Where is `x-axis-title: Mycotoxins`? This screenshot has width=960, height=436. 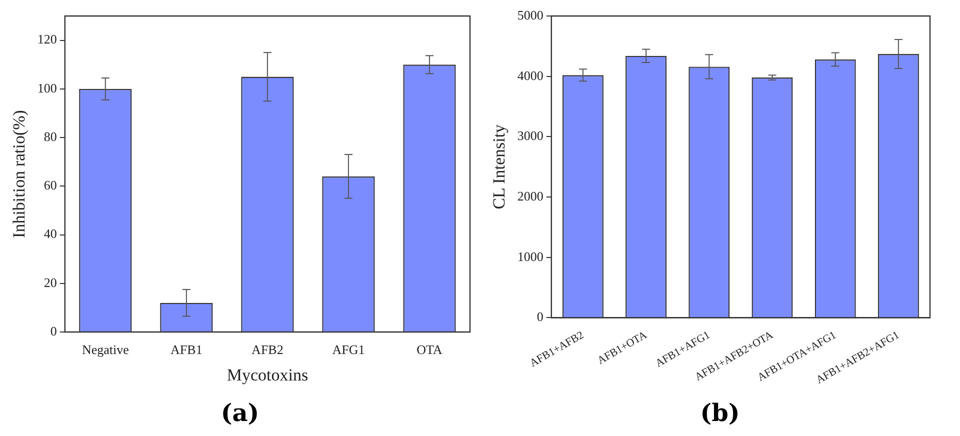
x-axis-title: Mycotoxins is located at coordinates (267, 374).